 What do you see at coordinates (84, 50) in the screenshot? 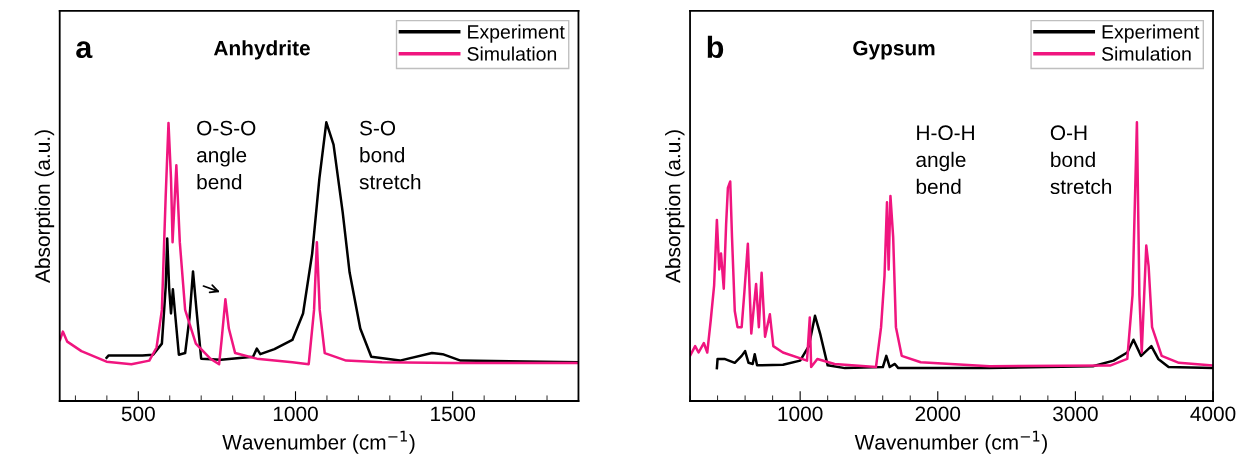
I see `text: a` at bounding box center [84, 50].